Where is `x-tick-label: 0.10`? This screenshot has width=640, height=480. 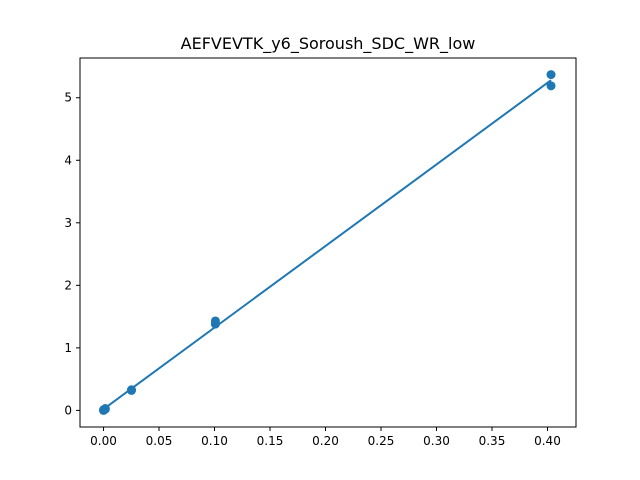 x-tick-label: 0.10 is located at coordinates (214, 441).